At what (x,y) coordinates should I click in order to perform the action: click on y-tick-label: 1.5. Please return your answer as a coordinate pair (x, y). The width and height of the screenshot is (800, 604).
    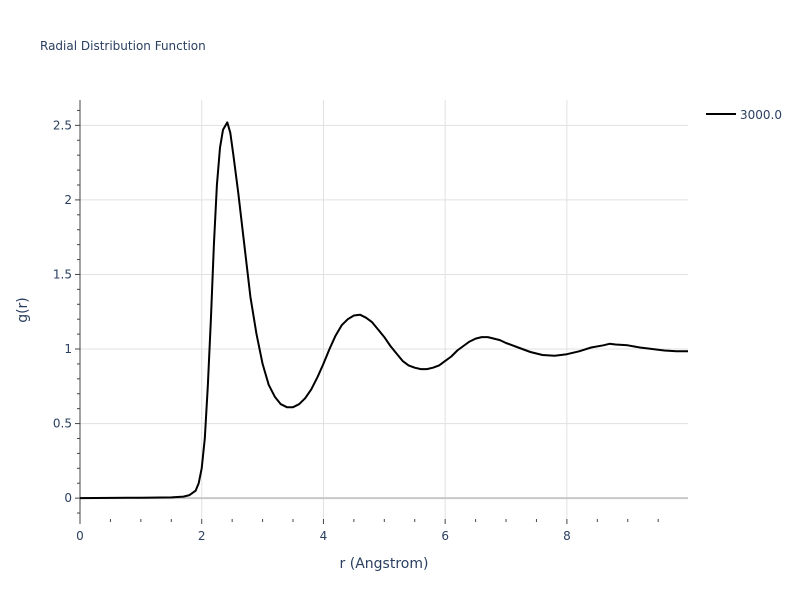
    Looking at the image, I should click on (62, 274).